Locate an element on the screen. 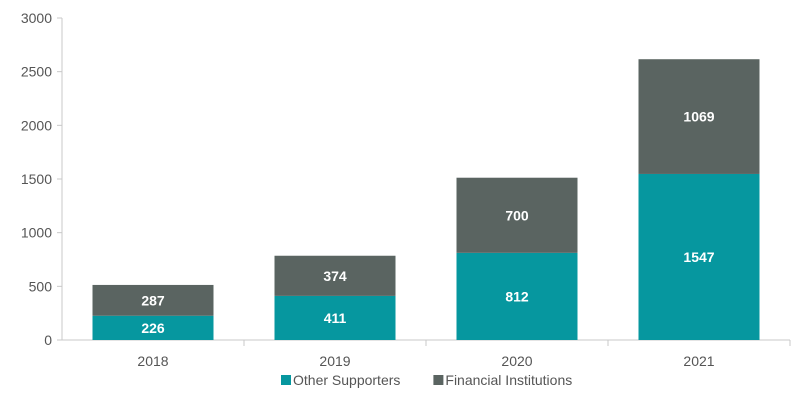 This screenshot has width=797, height=402. data-label-other-supporters-2021: 1547 is located at coordinates (698, 257).